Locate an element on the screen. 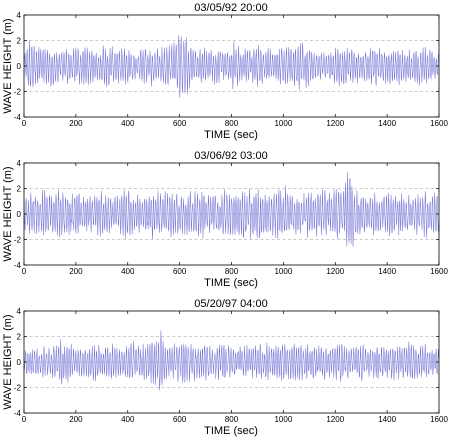 The height and width of the screenshot is (444, 450). panel-title: 03/05/92 20:00 is located at coordinates (230, 8).